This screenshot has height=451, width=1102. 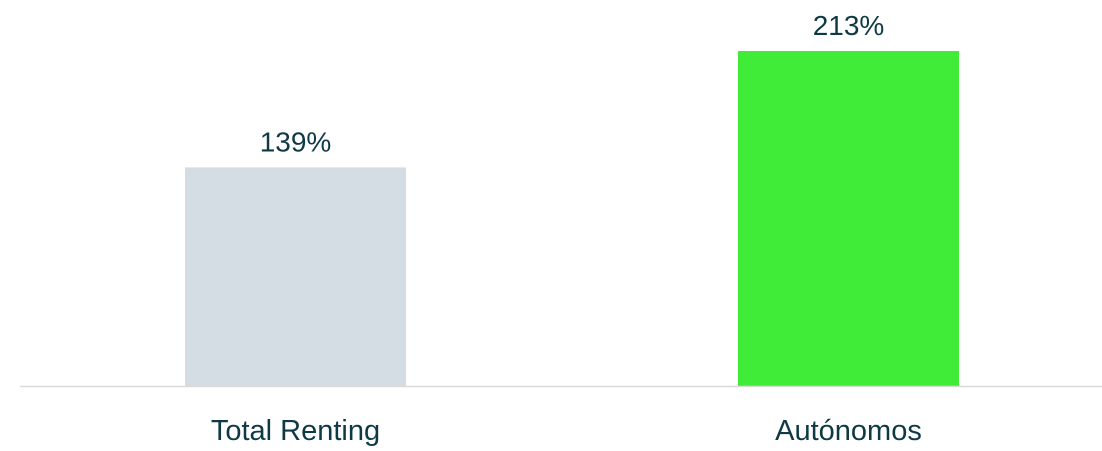 I want to click on category-label-1: Autónomos, so click(x=848, y=430).